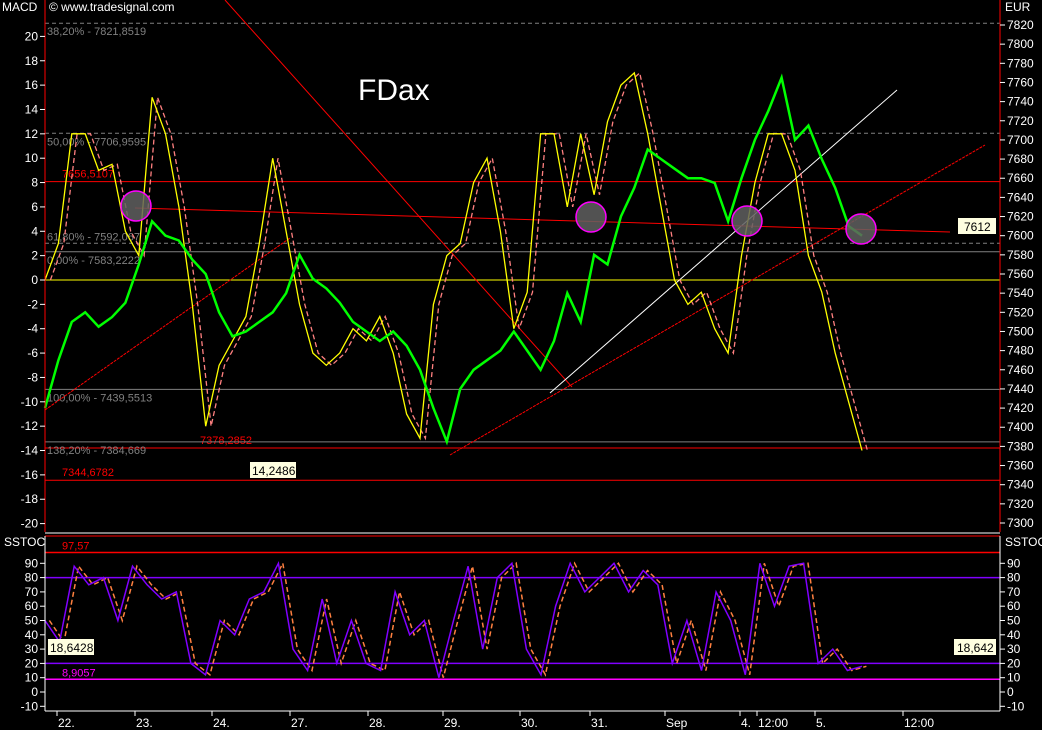 This screenshot has width=1042, height=730. I want to click on price-tick-label: 7400, so click(1020, 427).